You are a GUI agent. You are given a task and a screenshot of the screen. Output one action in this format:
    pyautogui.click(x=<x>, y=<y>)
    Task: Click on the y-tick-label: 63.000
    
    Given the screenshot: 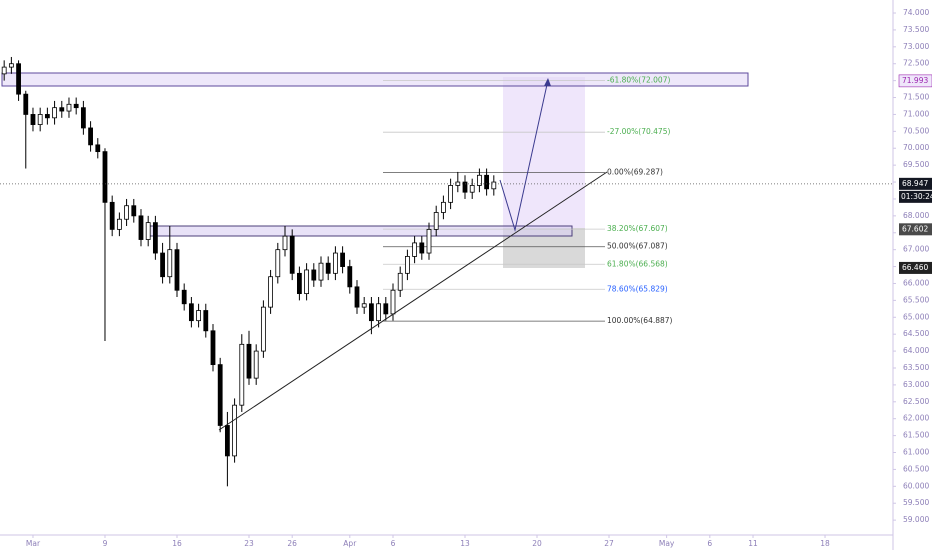 What is the action you would take?
    pyautogui.click(x=916, y=384)
    